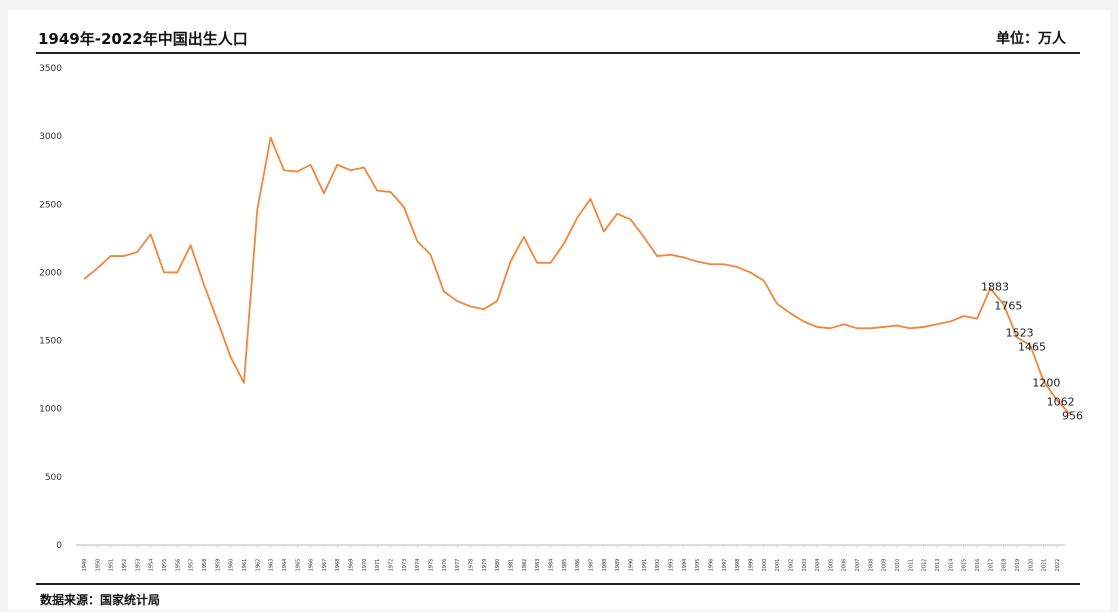 This screenshot has height=612, width=1118. I want to click on x-tick-label: 1985, so click(565, 565).